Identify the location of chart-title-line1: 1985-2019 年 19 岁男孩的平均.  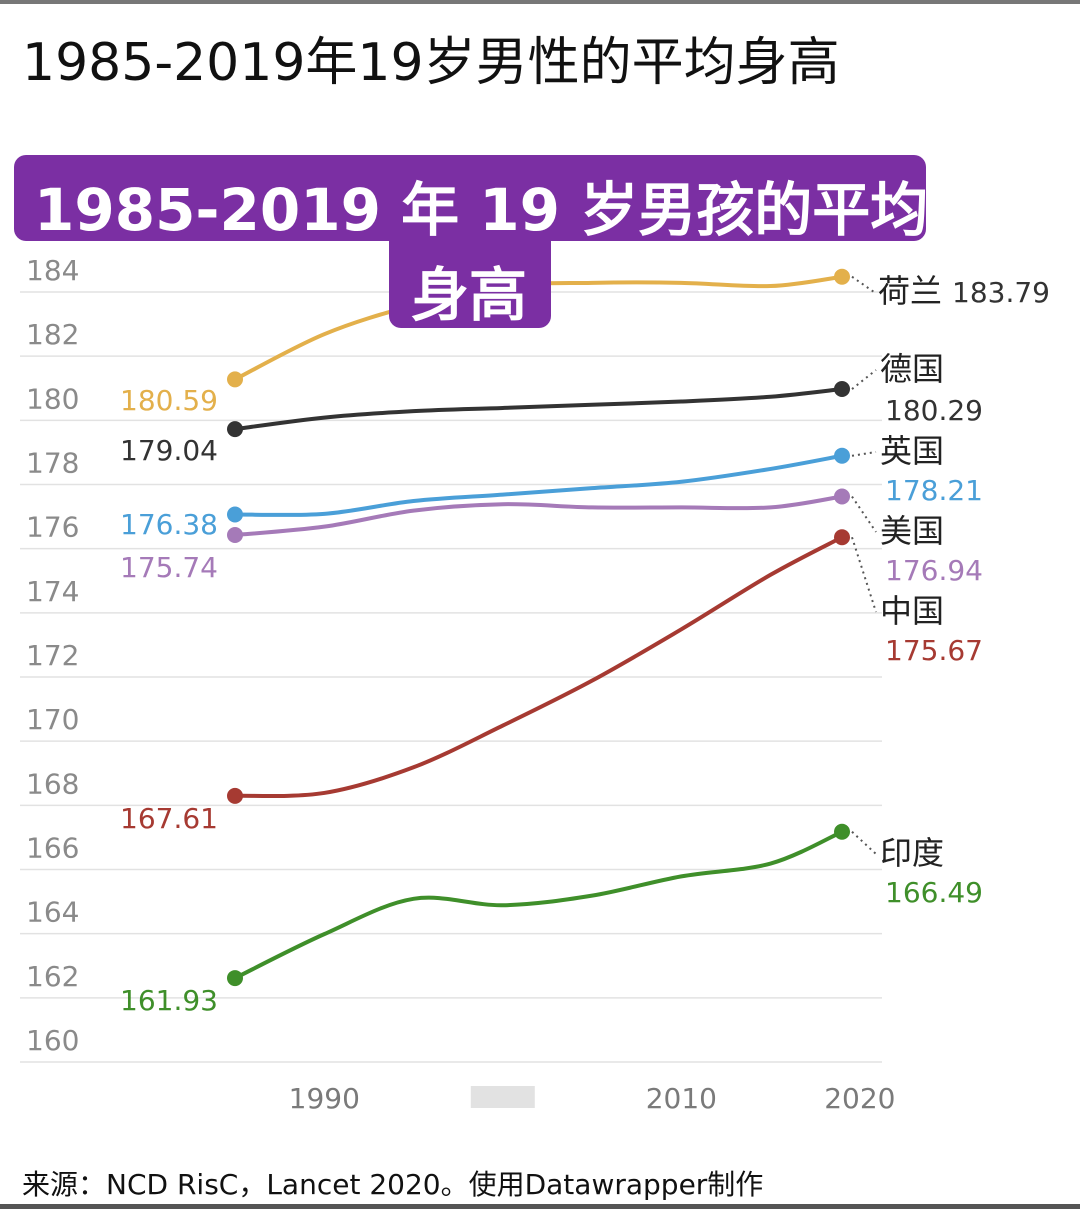
(481, 210).